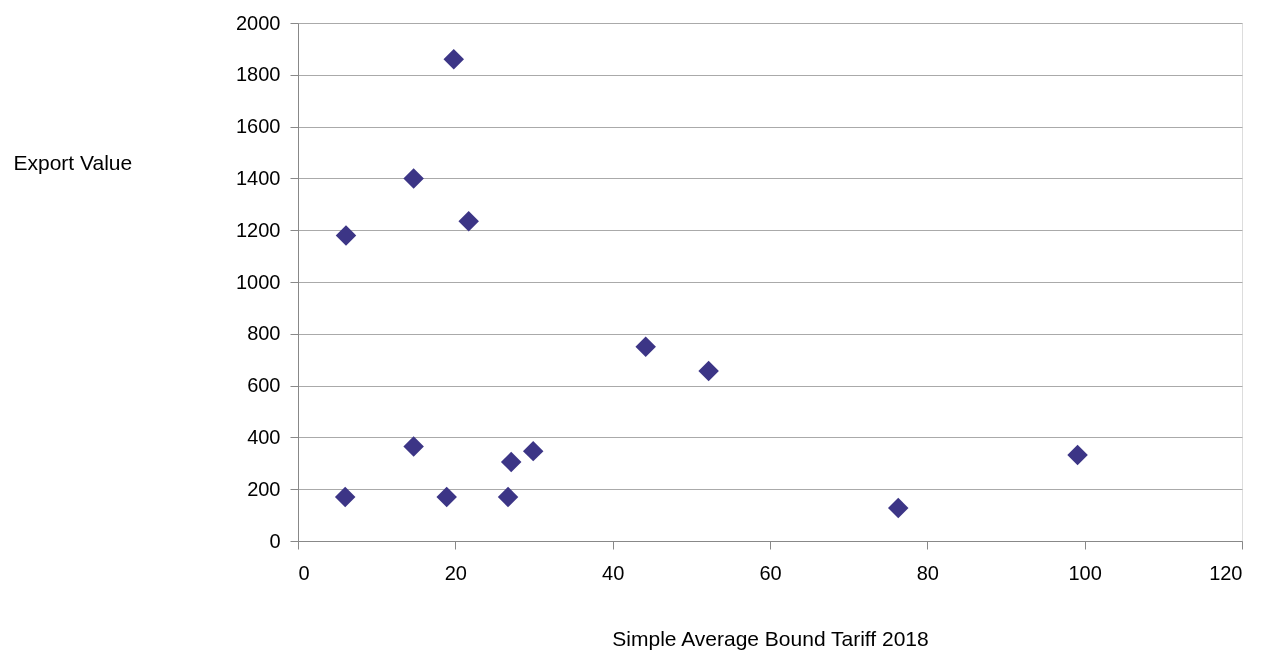 The image size is (1268, 657). What do you see at coordinates (264, 333) in the screenshot?
I see `y-tick-label: 800` at bounding box center [264, 333].